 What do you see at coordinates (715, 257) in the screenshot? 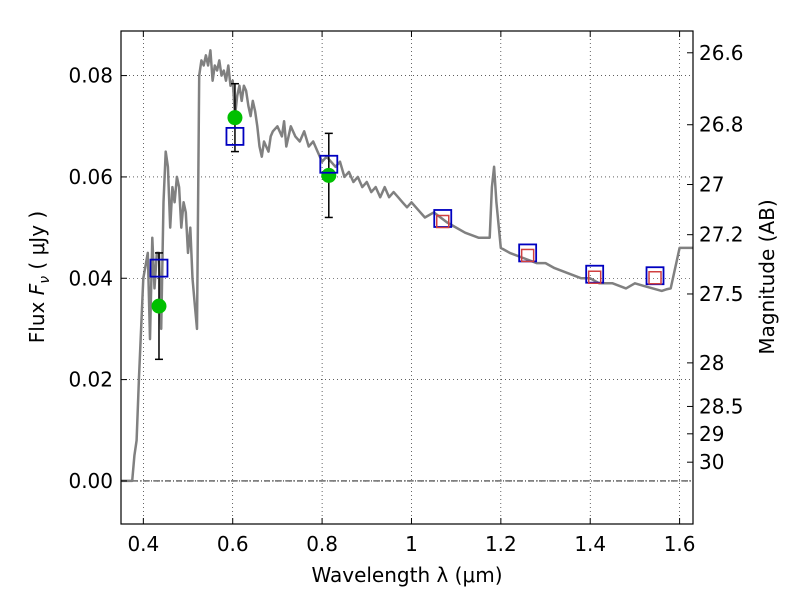
I see `magnitude-axis: 26.6 26.8 27 27.2 27.5 28 28.5 29 30` at bounding box center [715, 257].